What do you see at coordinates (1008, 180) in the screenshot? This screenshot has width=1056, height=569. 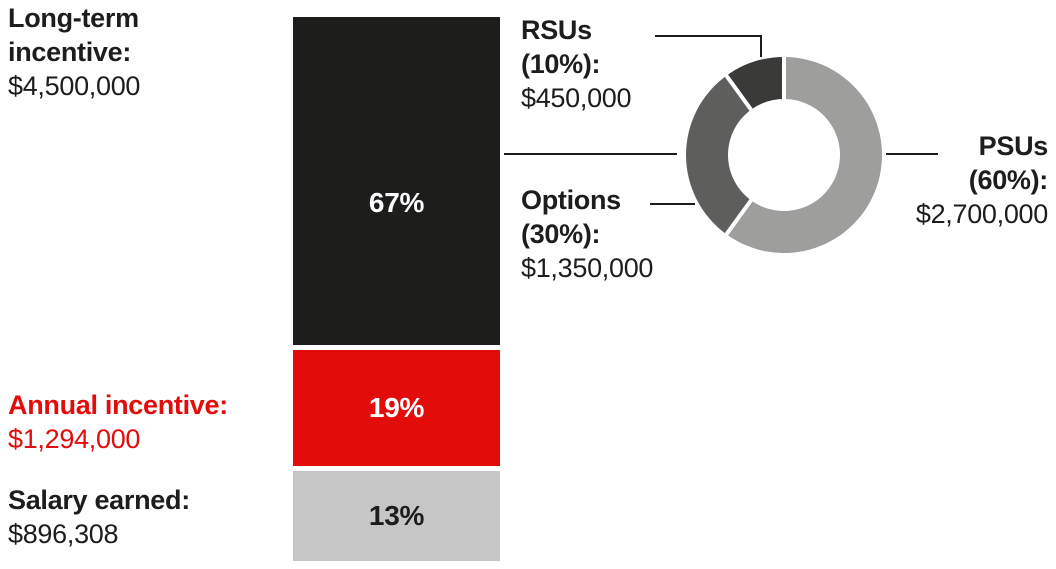 I see `psus-percent: (60%):` at bounding box center [1008, 180].